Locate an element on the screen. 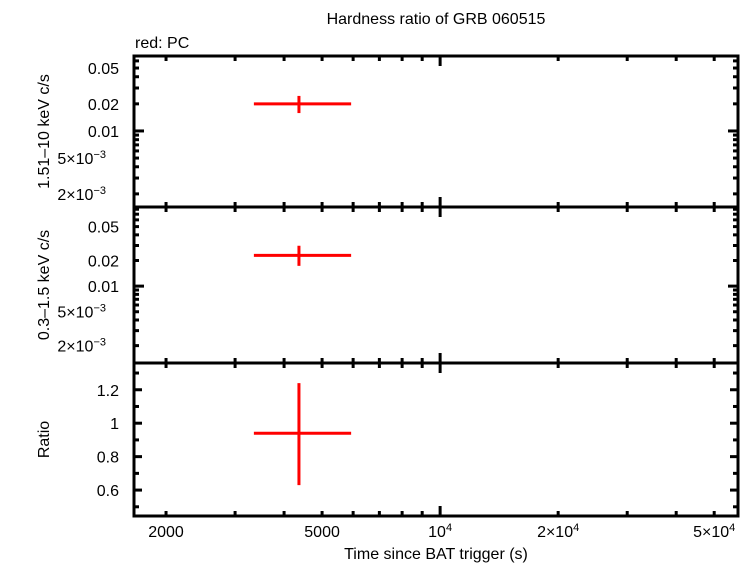 This screenshot has width=753, height=566. y-tick-label: 0.6 is located at coordinates (108, 491).